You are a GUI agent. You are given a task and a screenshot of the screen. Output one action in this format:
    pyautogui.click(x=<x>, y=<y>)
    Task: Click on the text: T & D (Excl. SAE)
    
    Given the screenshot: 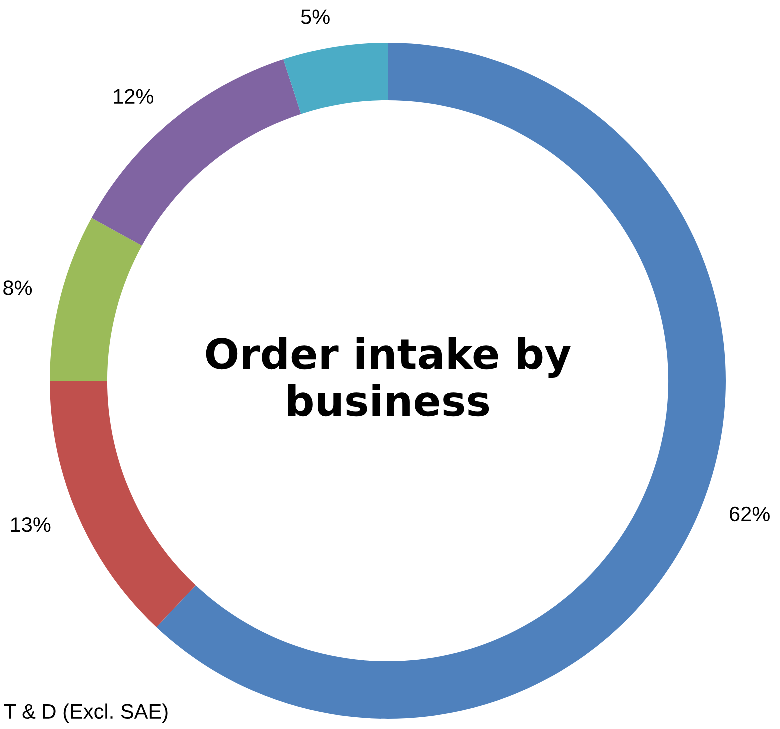 What is the action you would take?
    pyautogui.click(x=86, y=714)
    